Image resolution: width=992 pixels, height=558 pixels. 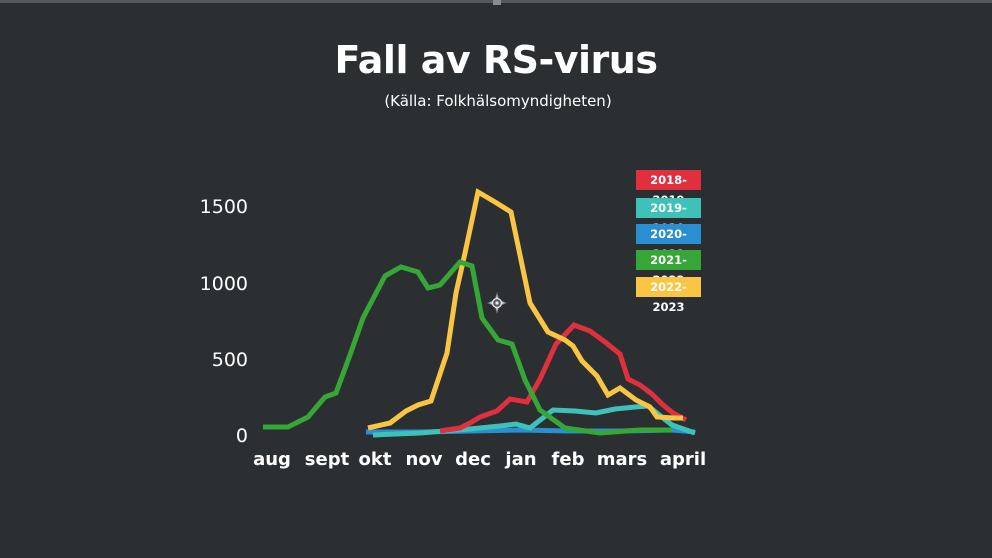 What do you see at coordinates (497, 303) in the screenshot?
I see `crosshair-cursor-icon` at bounding box center [497, 303].